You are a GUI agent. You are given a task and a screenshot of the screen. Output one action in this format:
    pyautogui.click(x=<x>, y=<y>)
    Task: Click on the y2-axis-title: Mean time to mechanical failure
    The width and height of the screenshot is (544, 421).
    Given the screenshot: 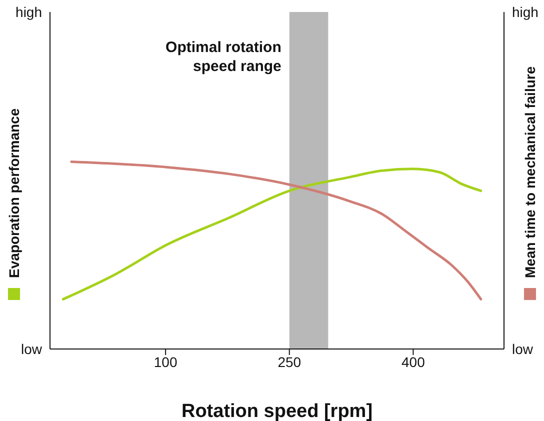 What is the action you would take?
    pyautogui.click(x=530, y=172)
    